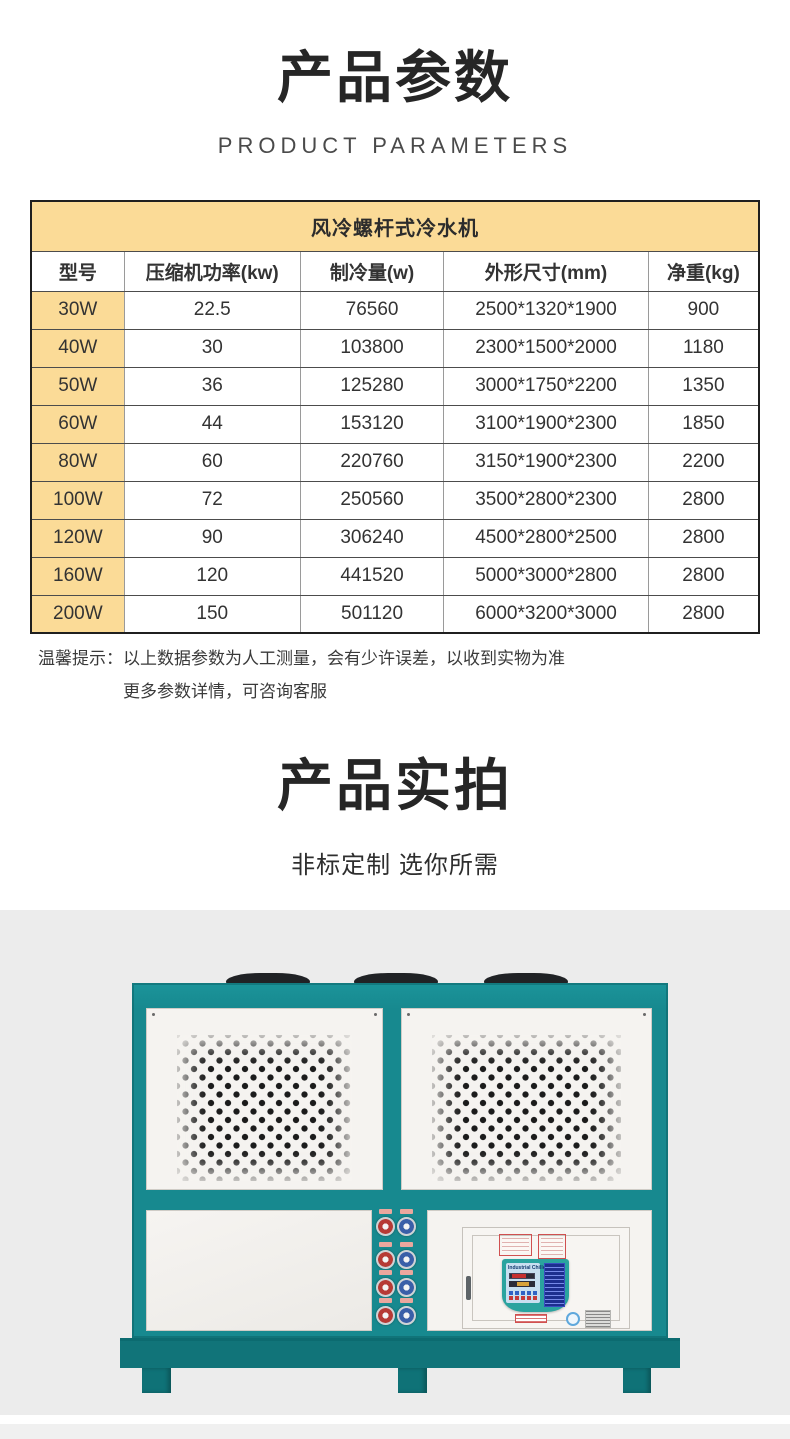 The image size is (790, 1439). I want to click on table-caption-row: 风冷螺杆式冷水机, so click(395, 226).